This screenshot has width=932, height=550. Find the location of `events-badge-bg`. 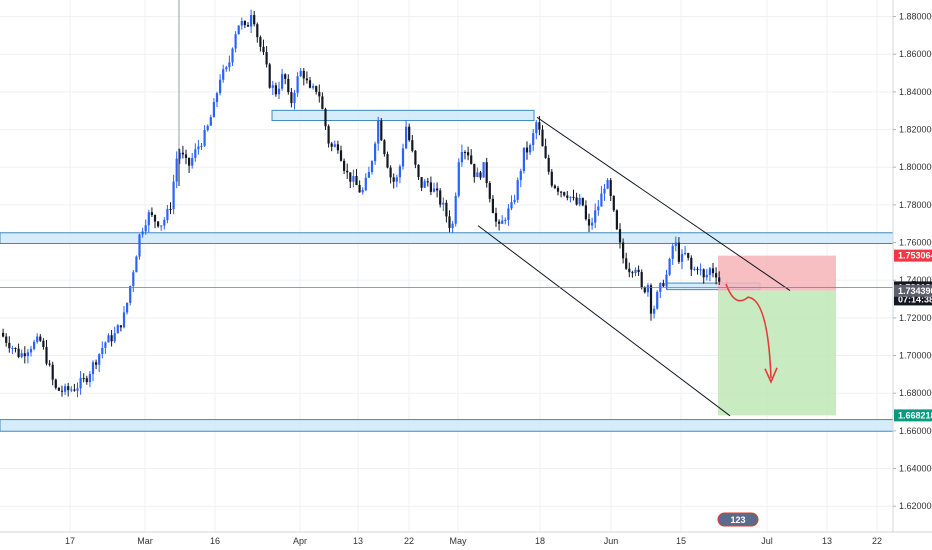

events-badge-bg is located at coordinates (738, 519).